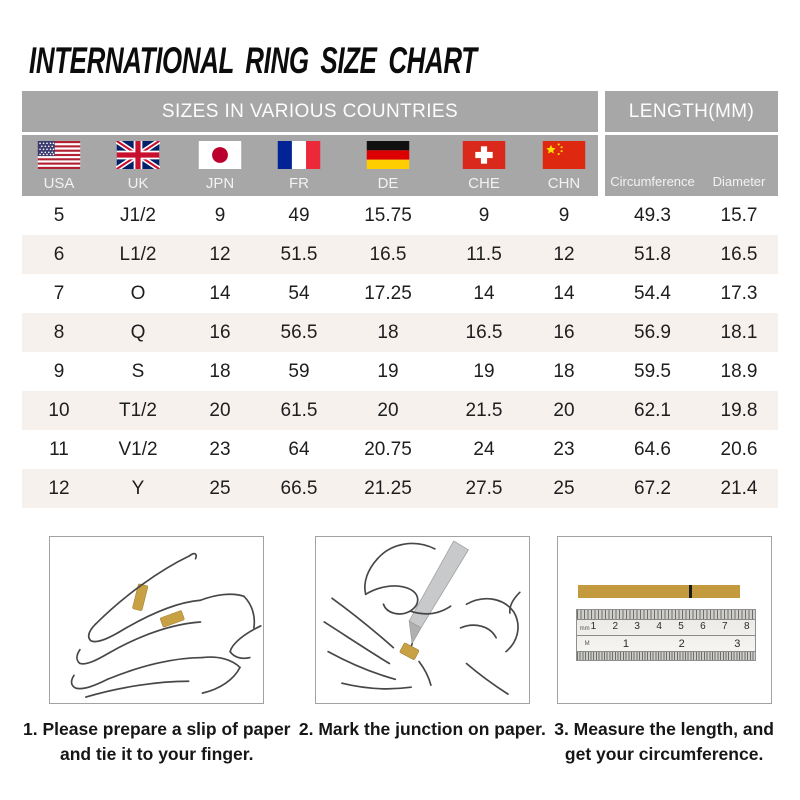  I want to click on column-label: CHN, so click(564, 183).